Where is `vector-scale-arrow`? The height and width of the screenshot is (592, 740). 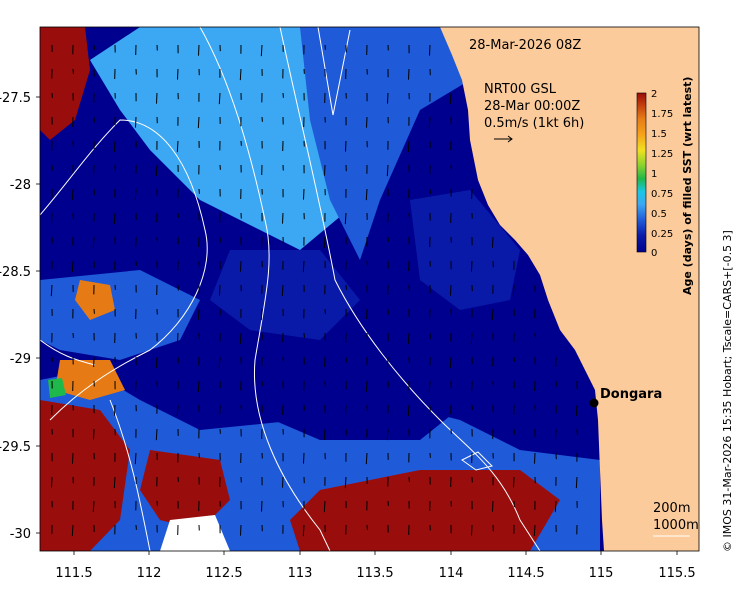 vector-scale-arrow is located at coordinates (503, 139).